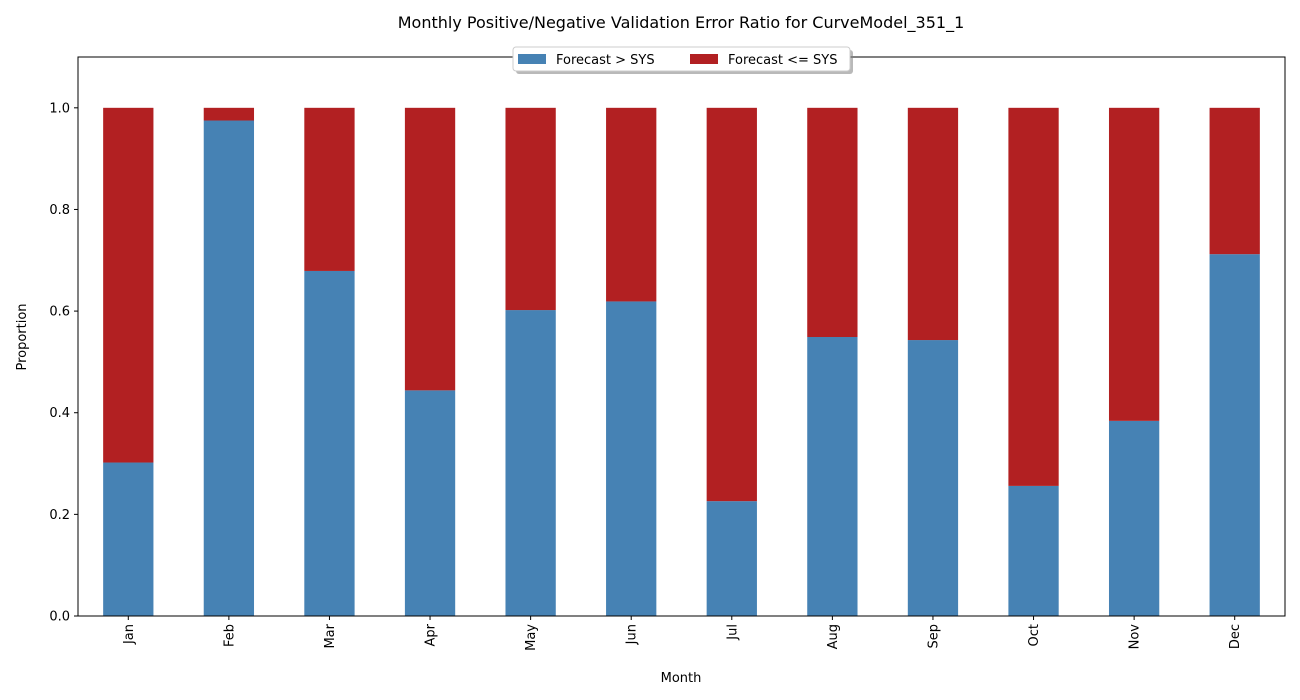 The width and height of the screenshot is (1300, 700). What do you see at coordinates (1034, 635) in the screenshot?
I see `x-tick-label-oct: Oct` at bounding box center [1034, 635].